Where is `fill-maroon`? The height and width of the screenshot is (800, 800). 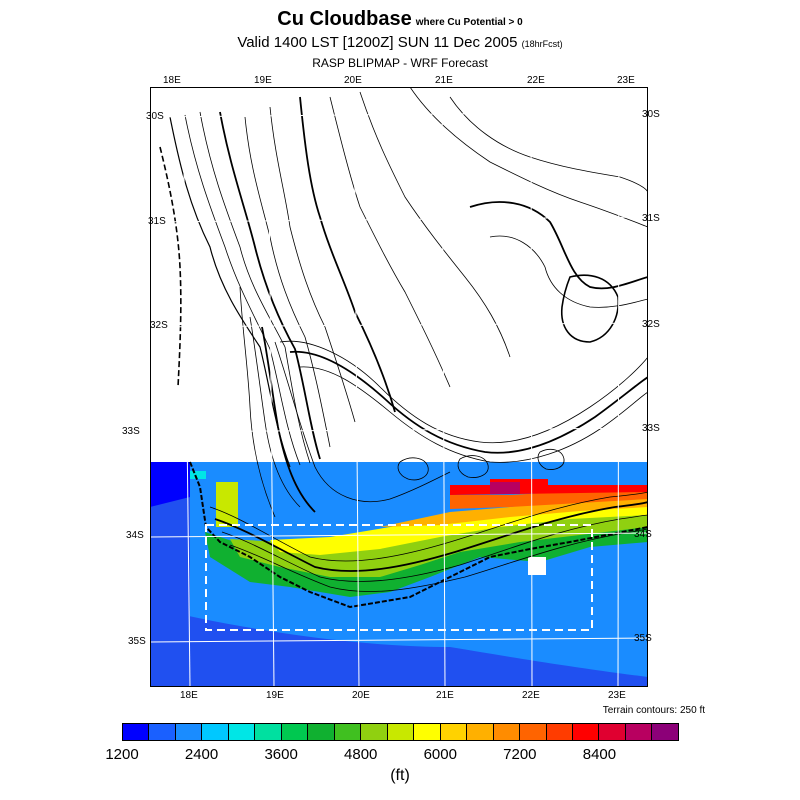
fill-maroon is located at coordinates (505, 488).